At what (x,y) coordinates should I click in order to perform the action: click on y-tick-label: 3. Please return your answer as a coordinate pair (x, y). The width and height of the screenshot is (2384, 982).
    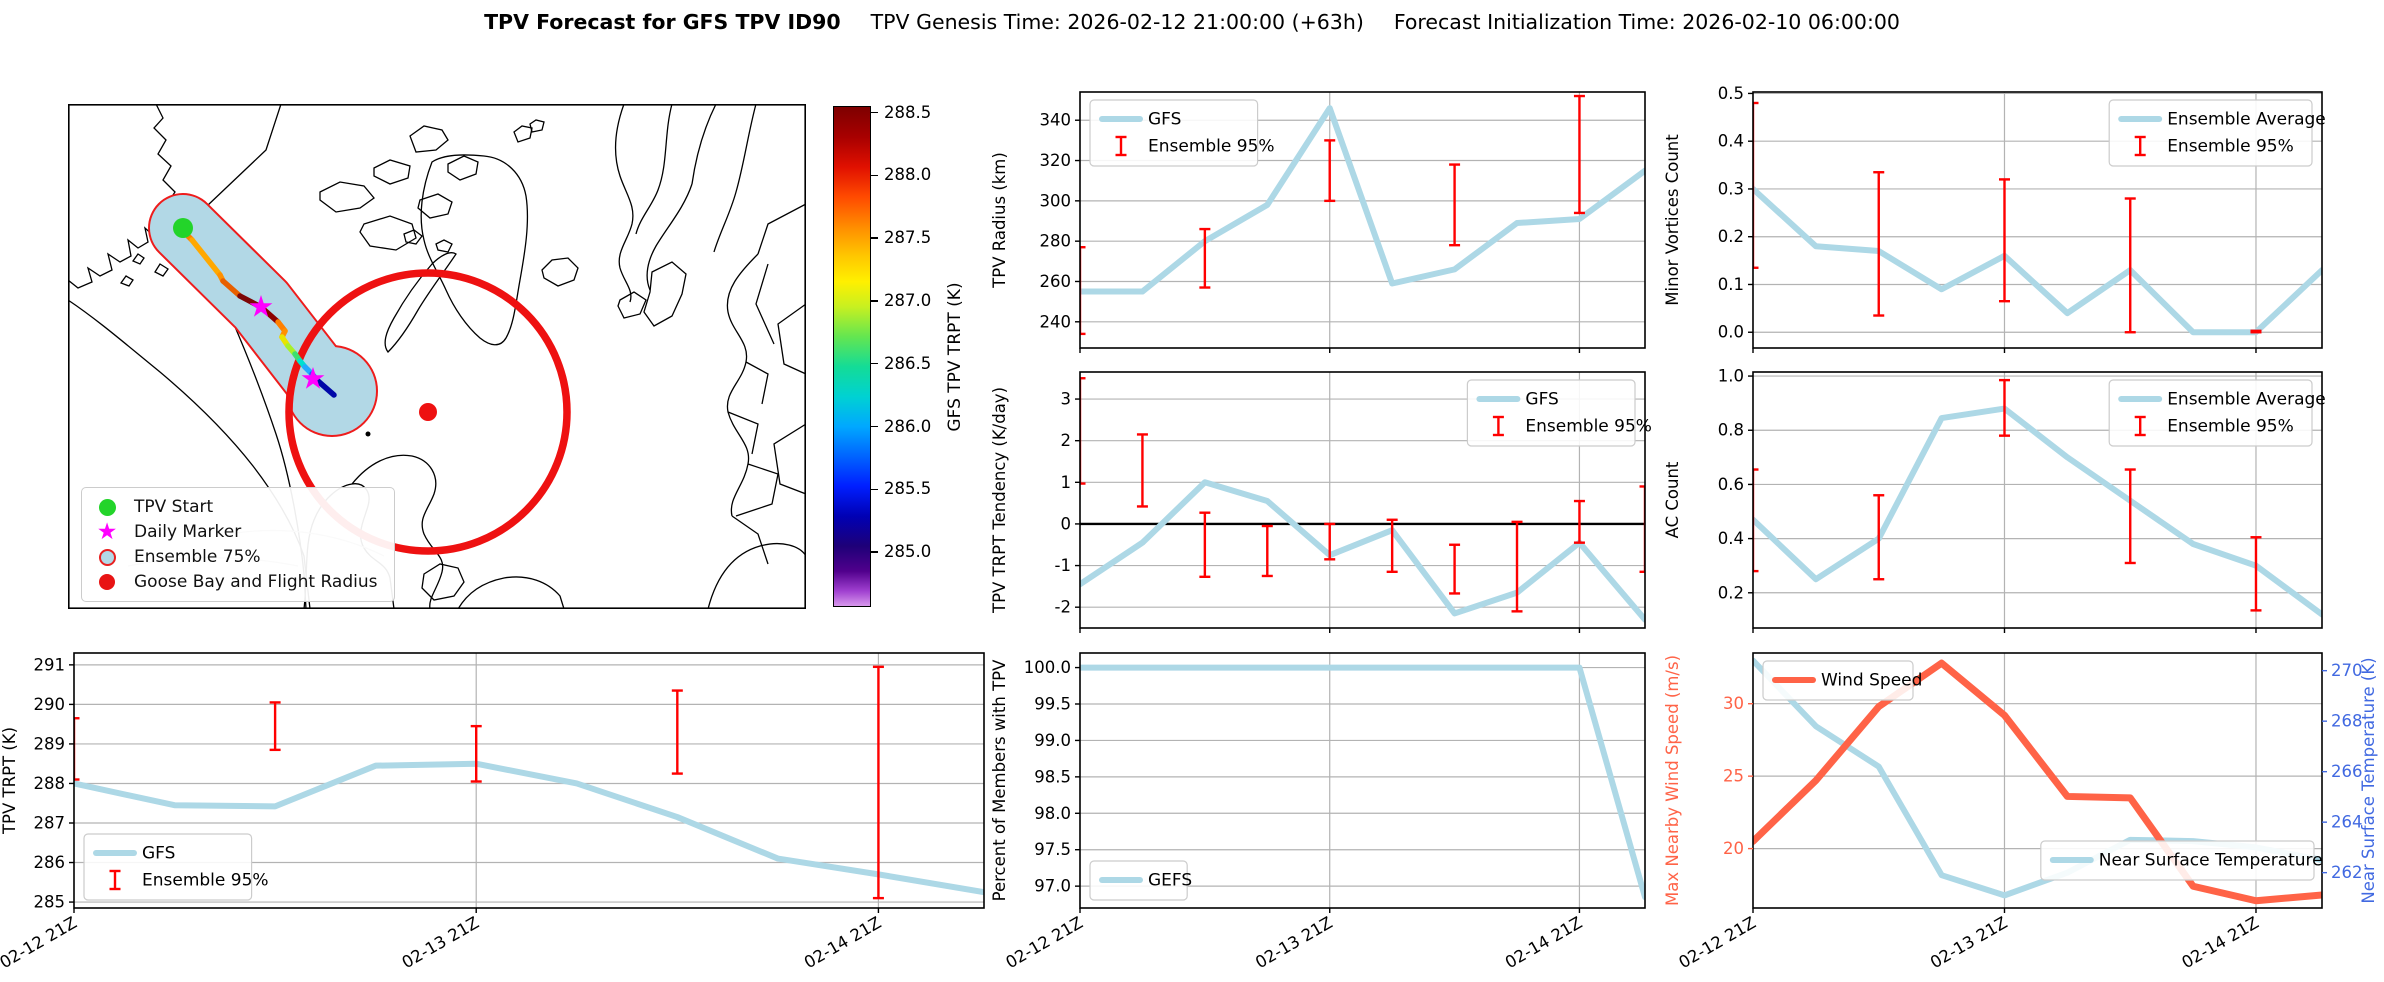
    Looking at the image, I should click on (1066, 399).